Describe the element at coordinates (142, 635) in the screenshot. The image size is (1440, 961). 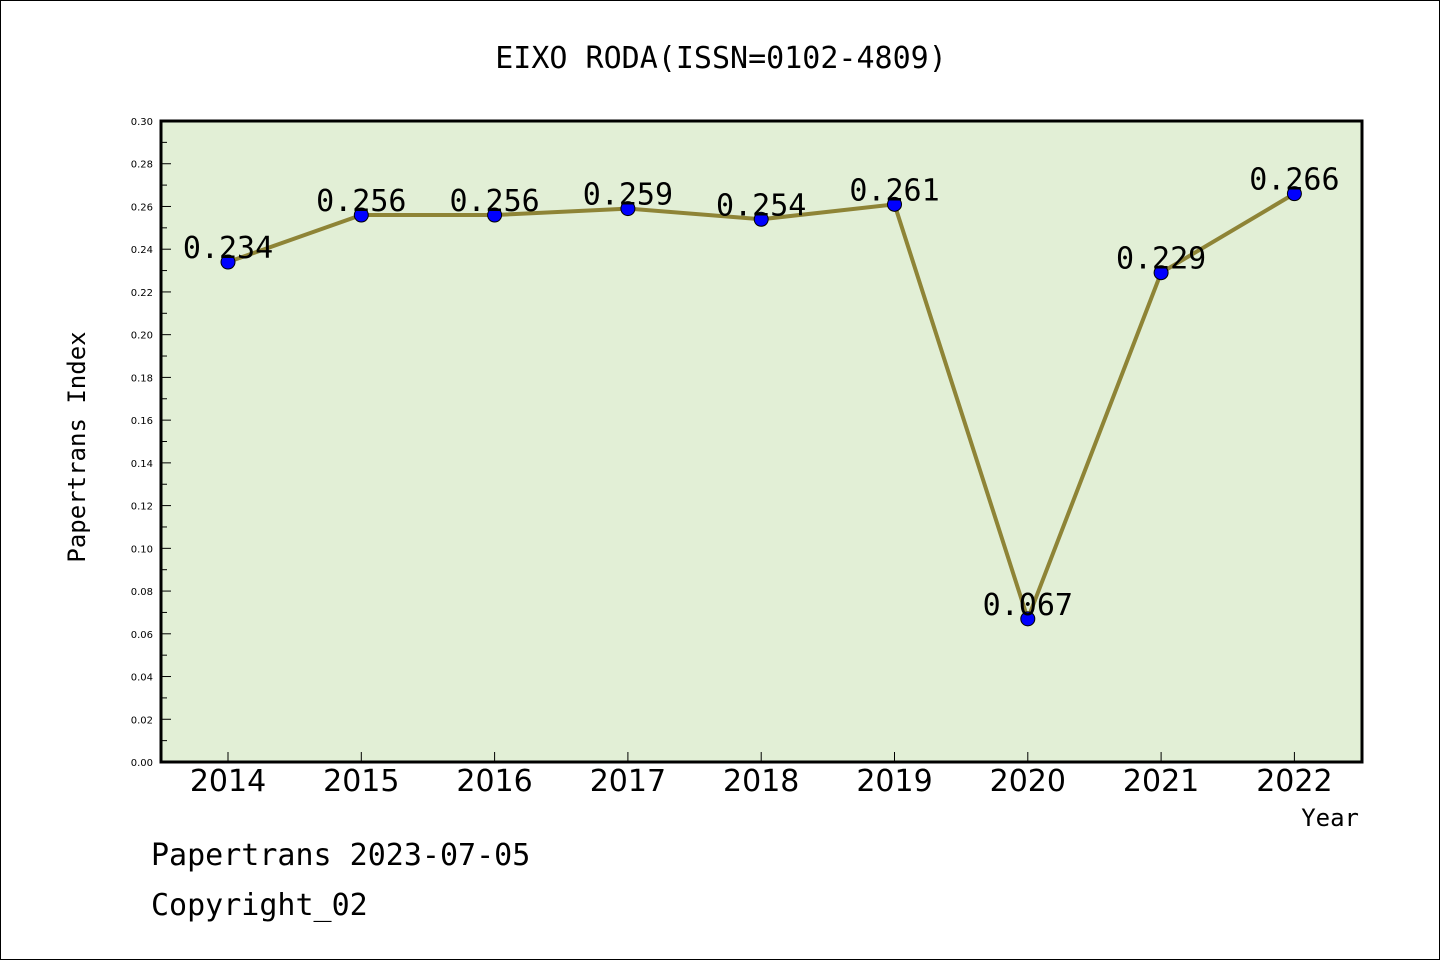
I see `y-tick-label: 0.06` at that location.